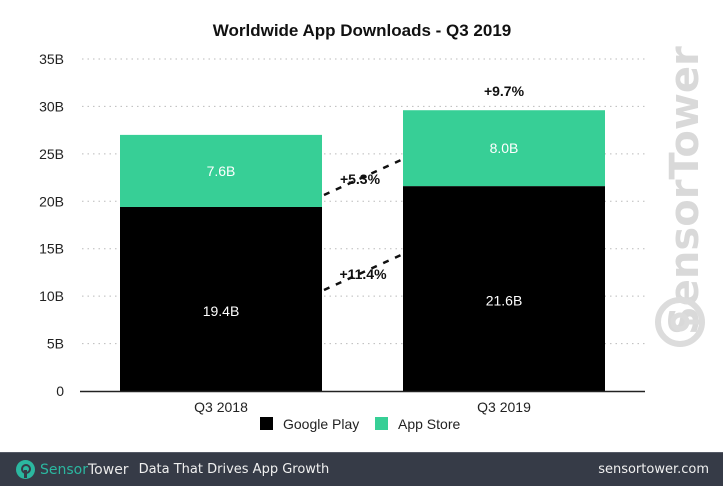 This screenshot has width=723, height=486. I want to click on y-tick-label: 20B, so click(51, 201).